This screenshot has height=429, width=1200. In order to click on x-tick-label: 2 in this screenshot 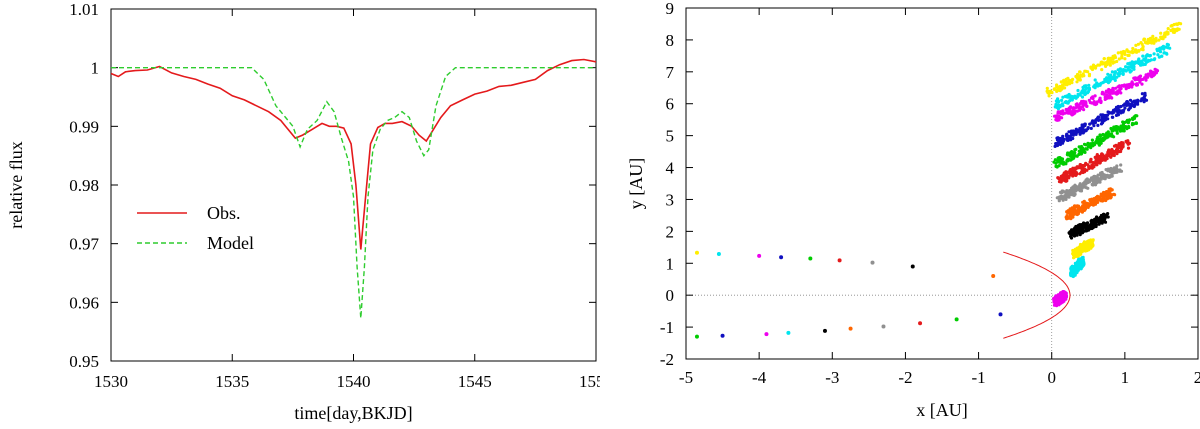, I will do `click(1197, 377)`.